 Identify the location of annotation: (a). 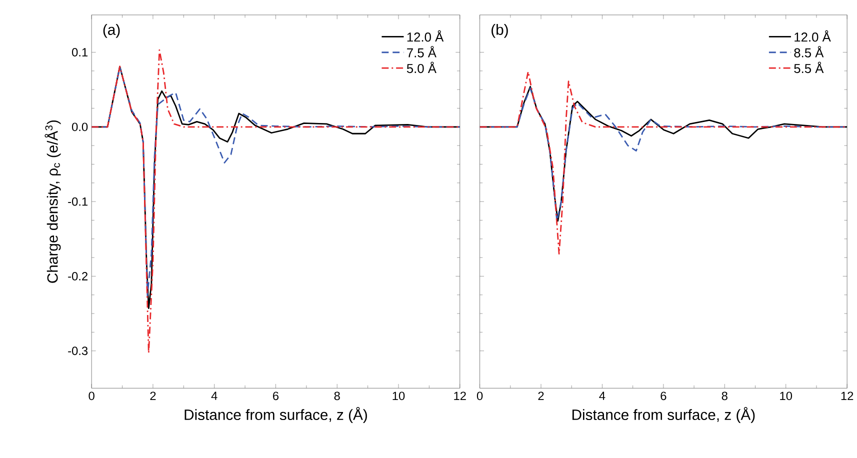
(111, 31).